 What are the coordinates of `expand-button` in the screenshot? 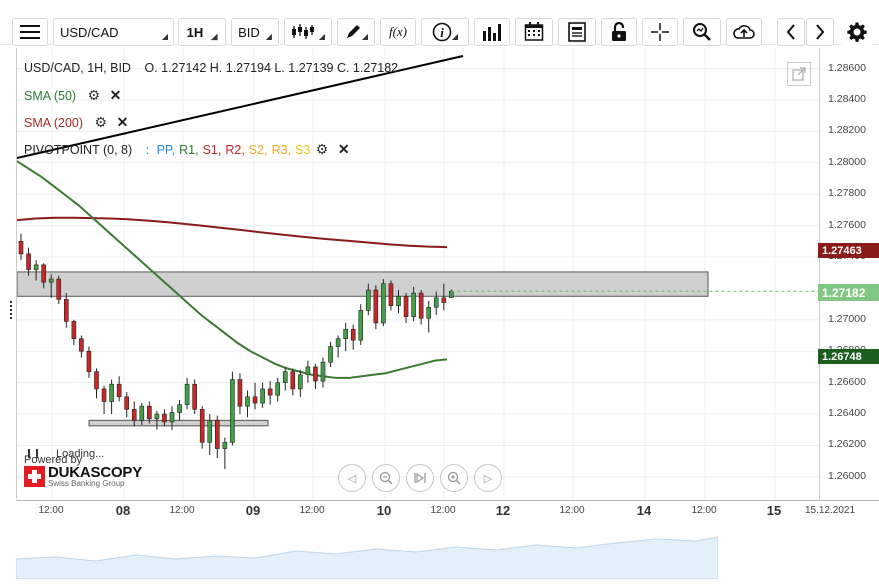 It's located at (799, 74).